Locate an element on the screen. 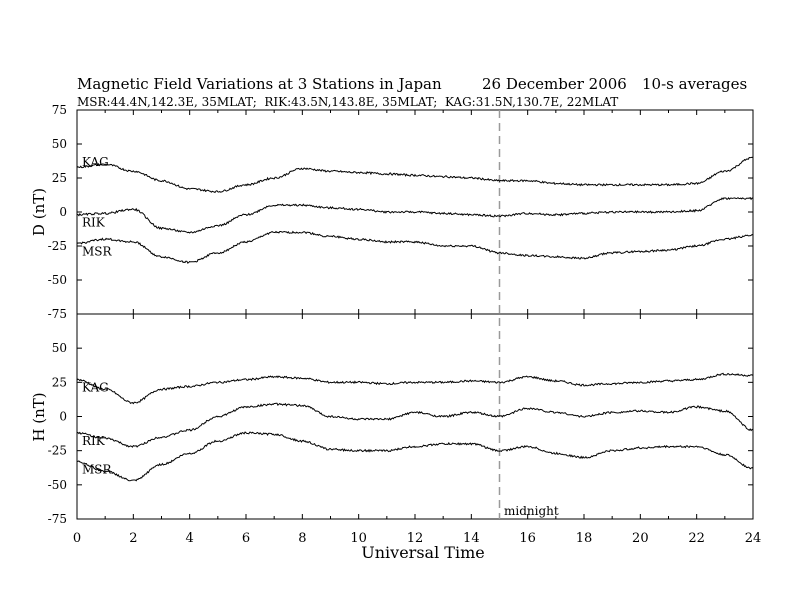 This screenshot has height=612, width=792. x-tick-label: 20 is located at coordinates (640, 538).